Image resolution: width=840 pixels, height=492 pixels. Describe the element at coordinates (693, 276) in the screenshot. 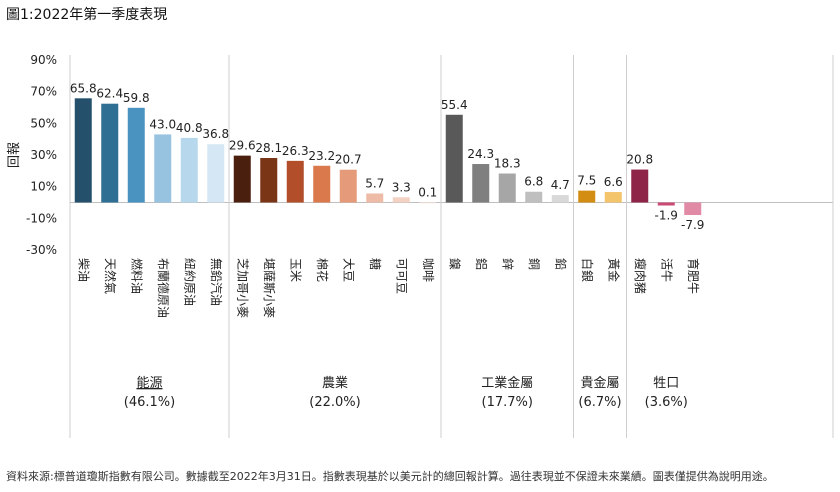

I see `category-label: 育肥牛` at that location.